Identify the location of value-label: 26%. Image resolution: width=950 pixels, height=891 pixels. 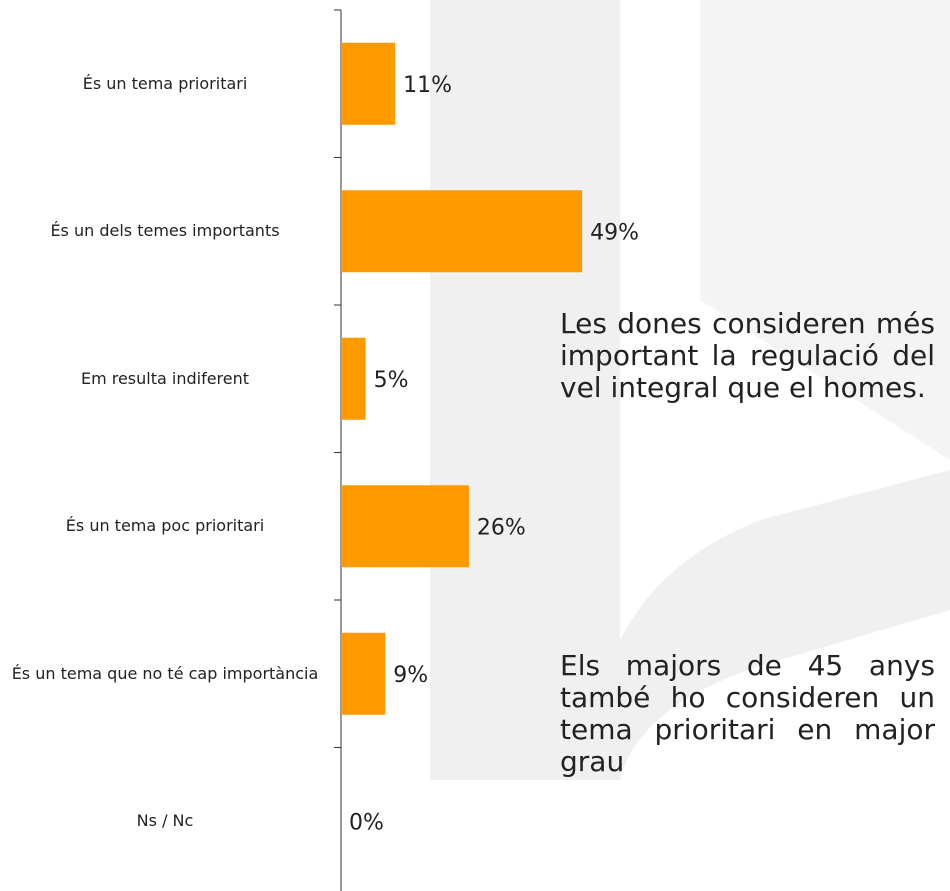
(501, 527).